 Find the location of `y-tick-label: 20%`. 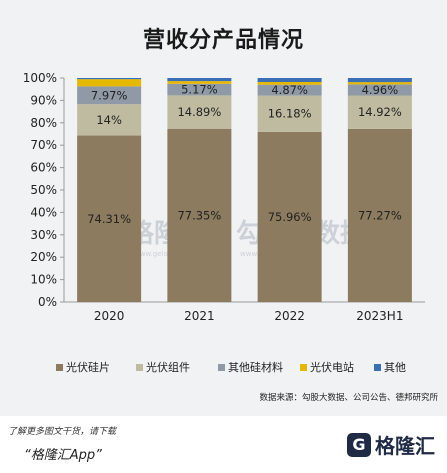

y-tick-label: 20% is located at coordinates (43, 257).